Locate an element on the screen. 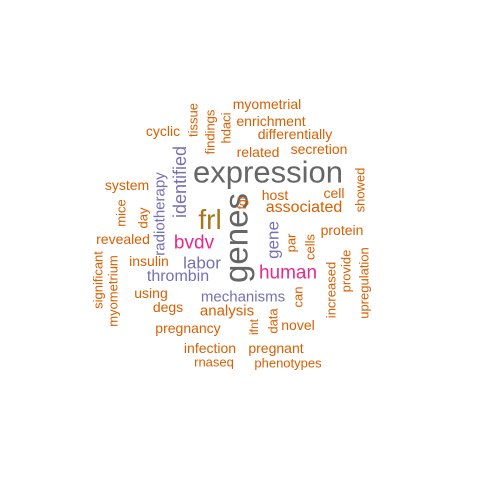 The width and height of the screenshot is (480, 480). word-tissue: tissue is located at coordinates (193, 120).